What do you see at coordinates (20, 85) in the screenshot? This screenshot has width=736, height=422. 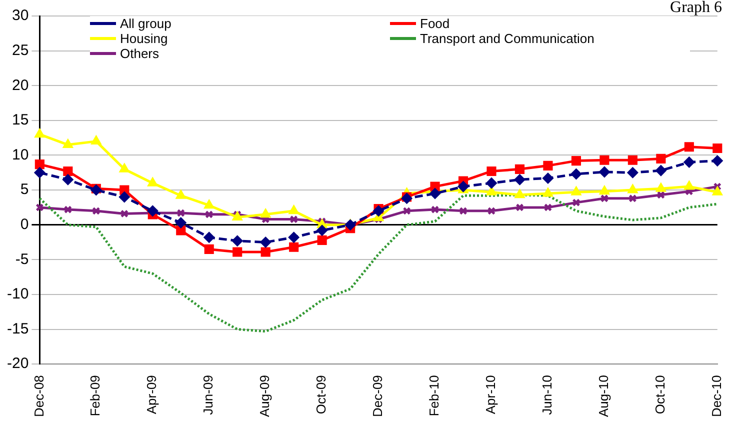 I see `y-tick-label: 20` at bounding box center [20, 85].